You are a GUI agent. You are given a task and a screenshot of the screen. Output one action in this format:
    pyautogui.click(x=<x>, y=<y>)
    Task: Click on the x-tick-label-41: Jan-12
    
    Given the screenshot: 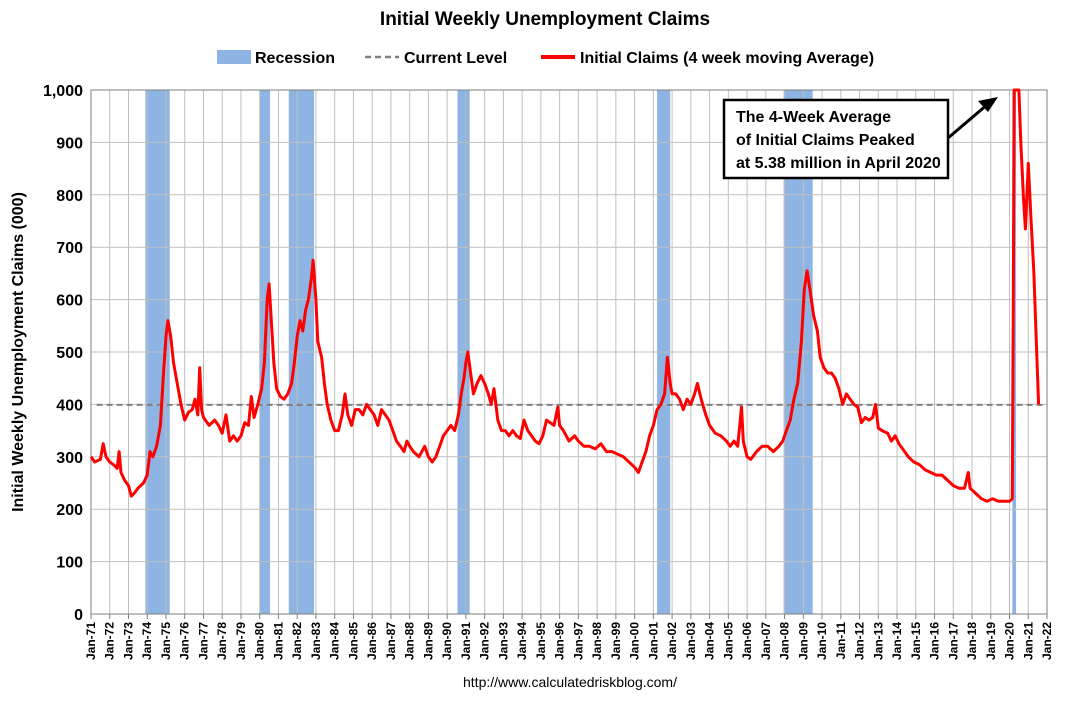 What is the action you would take?
    pyautogui.click(x=860, y=641)
    